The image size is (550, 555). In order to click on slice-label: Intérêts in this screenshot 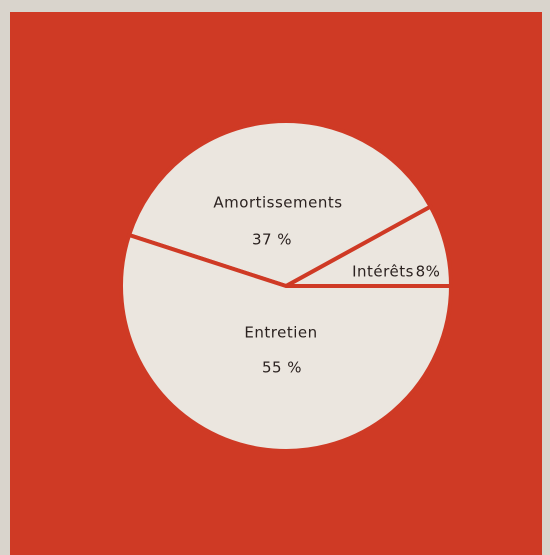, I will do `click(383, 272)`.